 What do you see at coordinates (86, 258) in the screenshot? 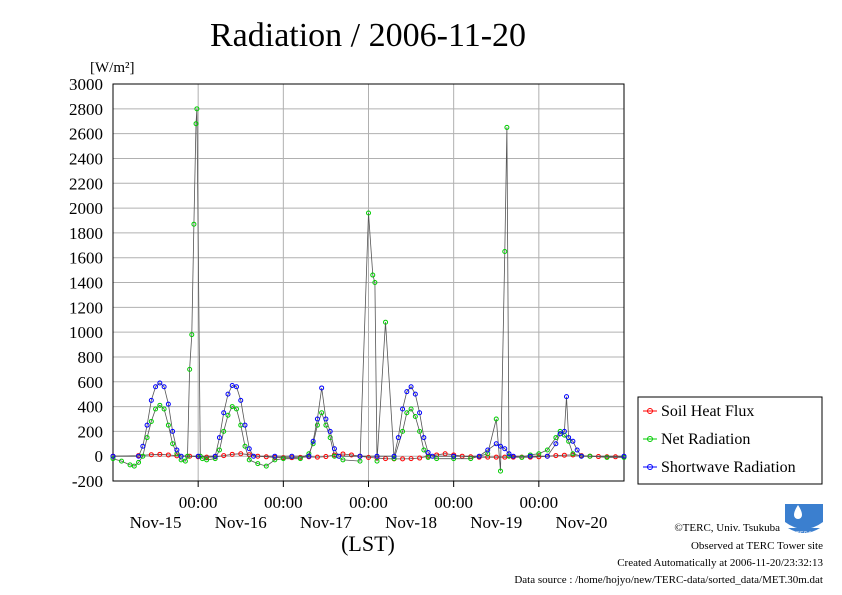
I see `y-tick-label: 1600` at bounding box center [86, 258].